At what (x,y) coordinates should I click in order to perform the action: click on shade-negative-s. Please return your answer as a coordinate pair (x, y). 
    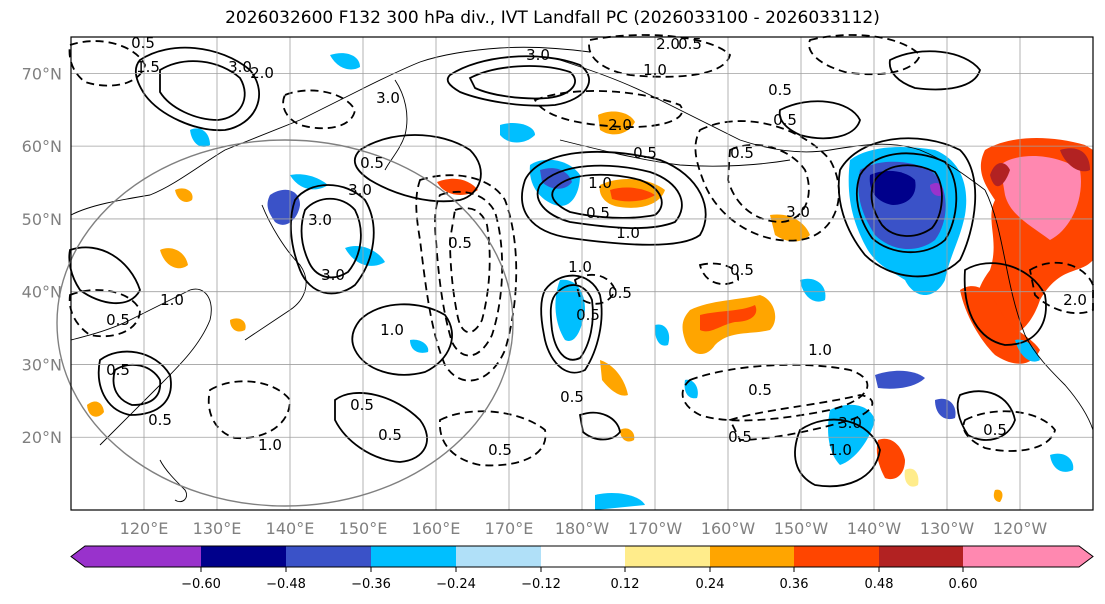
    Looking at the image, I should click on (620, 501).